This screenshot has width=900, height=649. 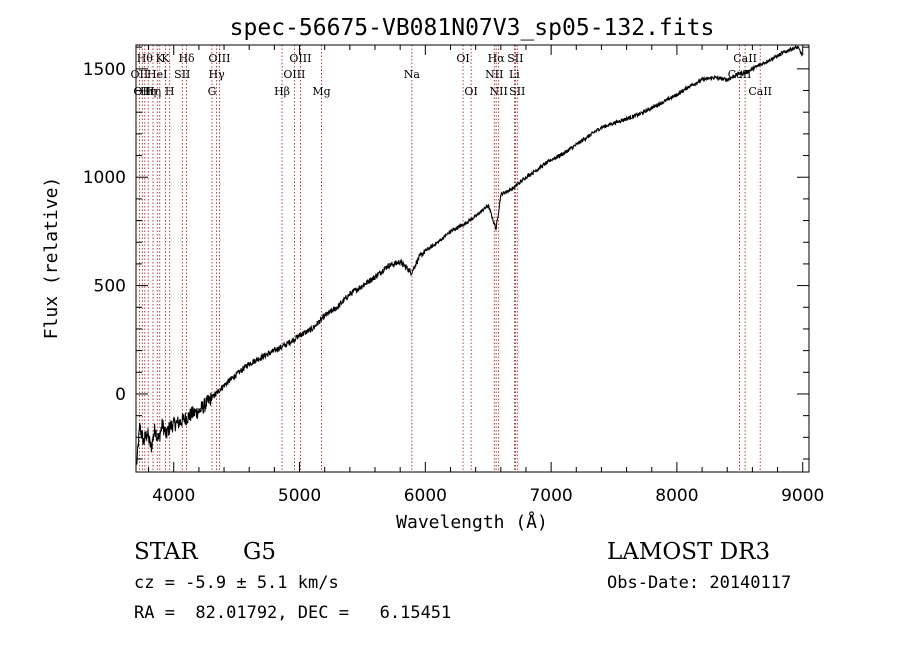 I want to click on x-axis-label: Wavelength (Å), so click(x=472, y=522).